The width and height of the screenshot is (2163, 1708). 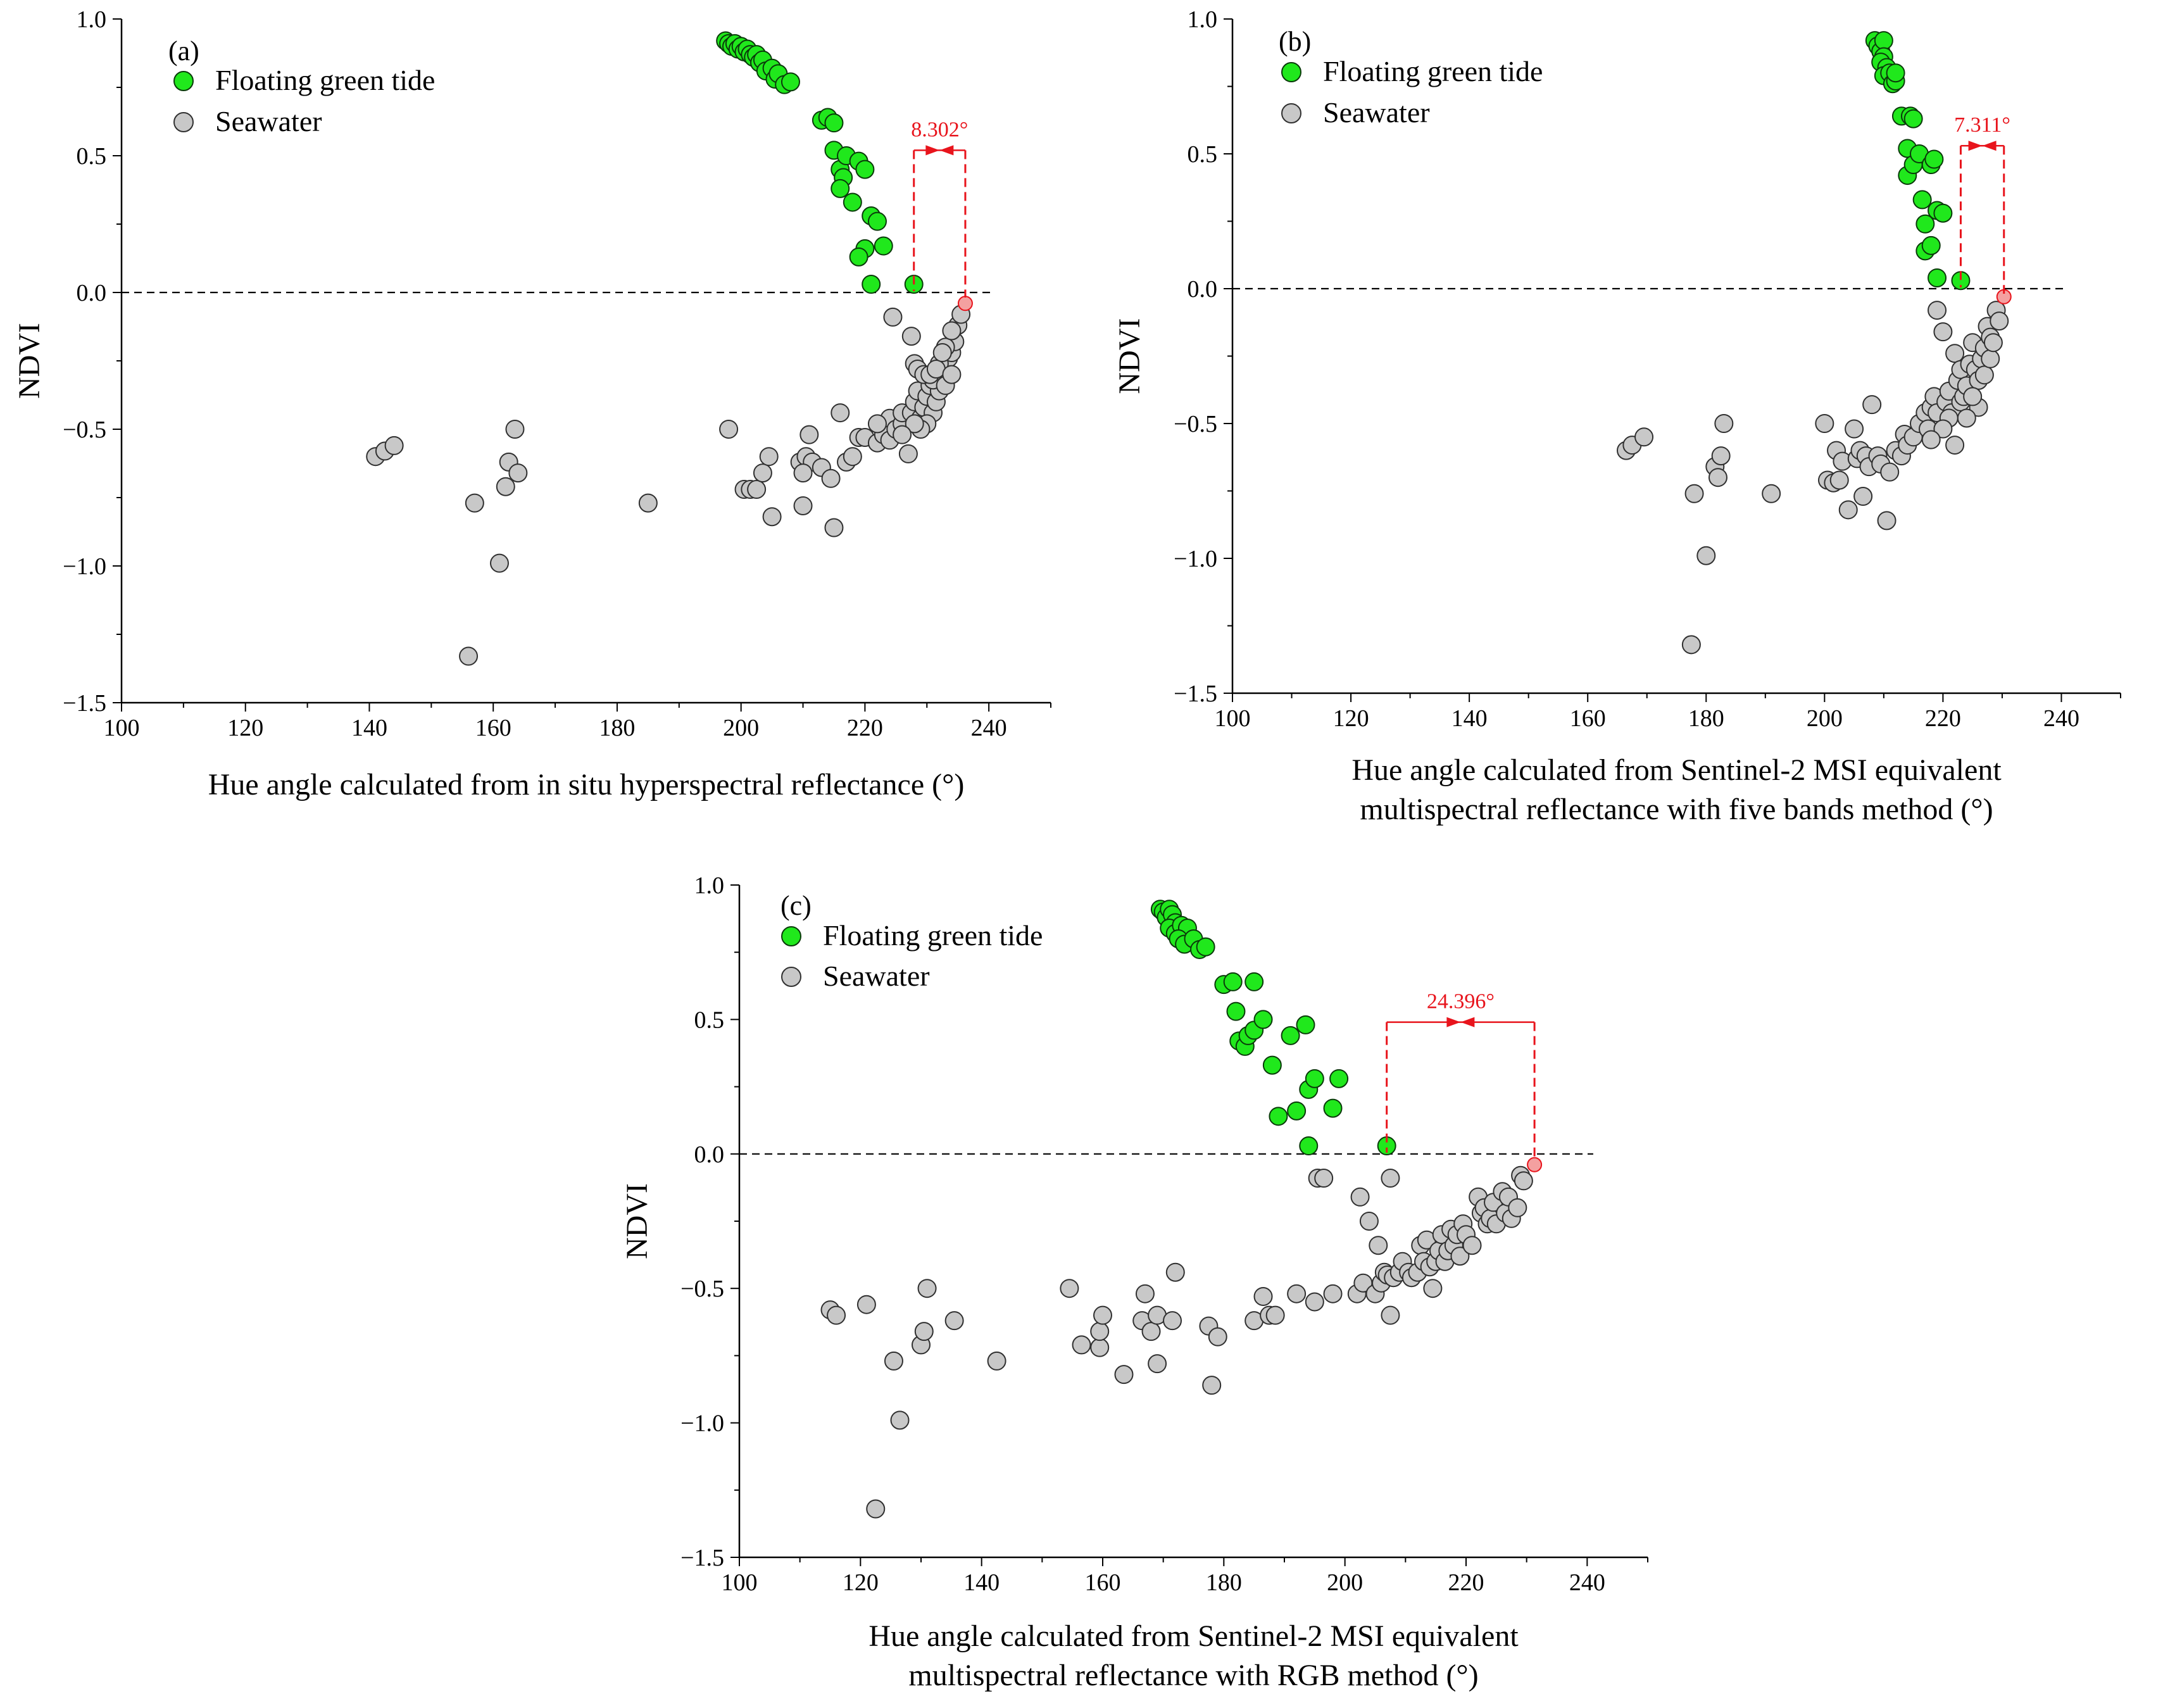 I want to click on x-tick-label: 180, so click(x=1706, y=718).